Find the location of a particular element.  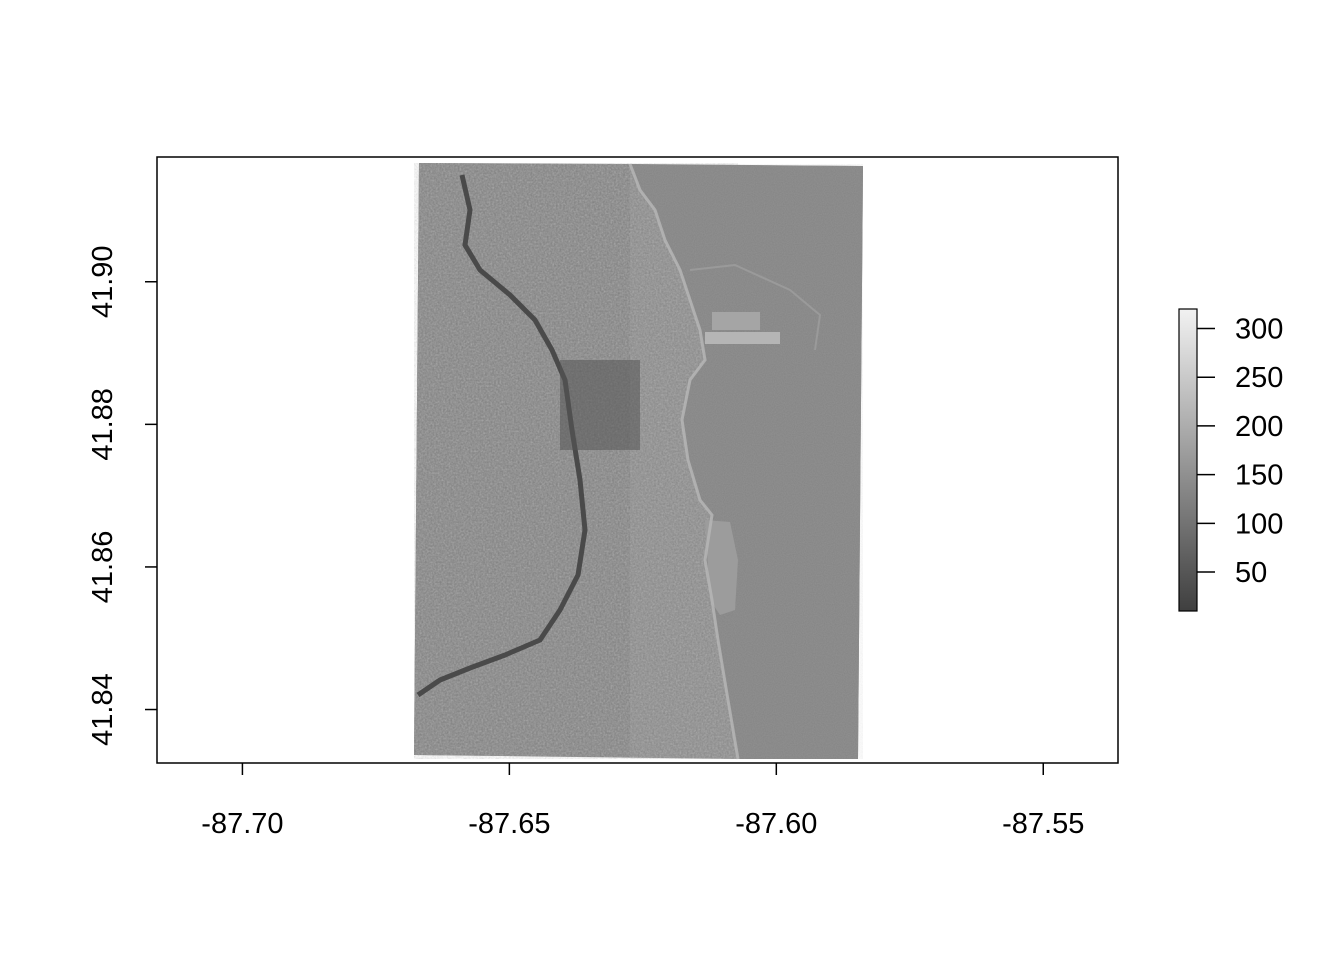

x-tick-label: -87.60 is located at coordinates (776, 824).